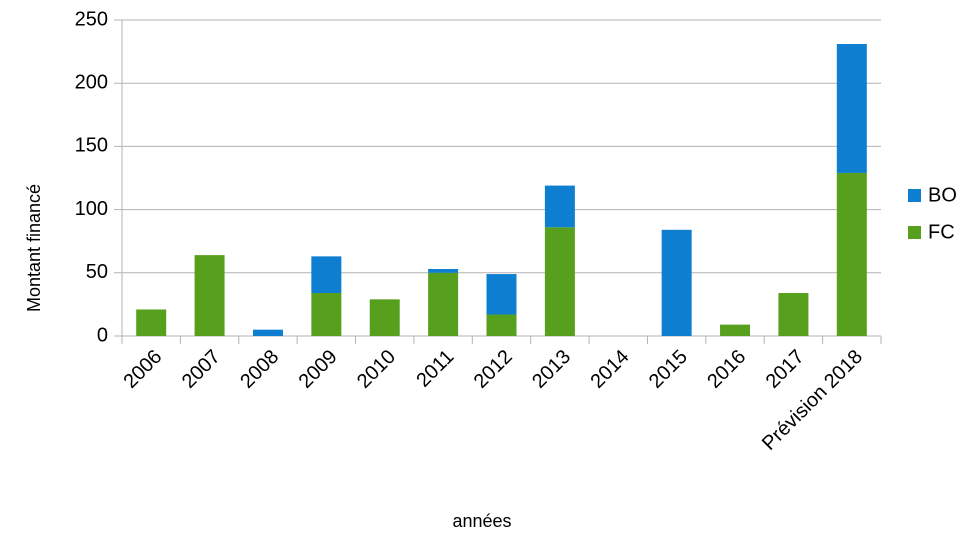 The image size is (968, 534). What do you see at coordinates (668, 369) in the screenshot?
I see `x-tick-label: 2015` at bounding box center [668, 369].